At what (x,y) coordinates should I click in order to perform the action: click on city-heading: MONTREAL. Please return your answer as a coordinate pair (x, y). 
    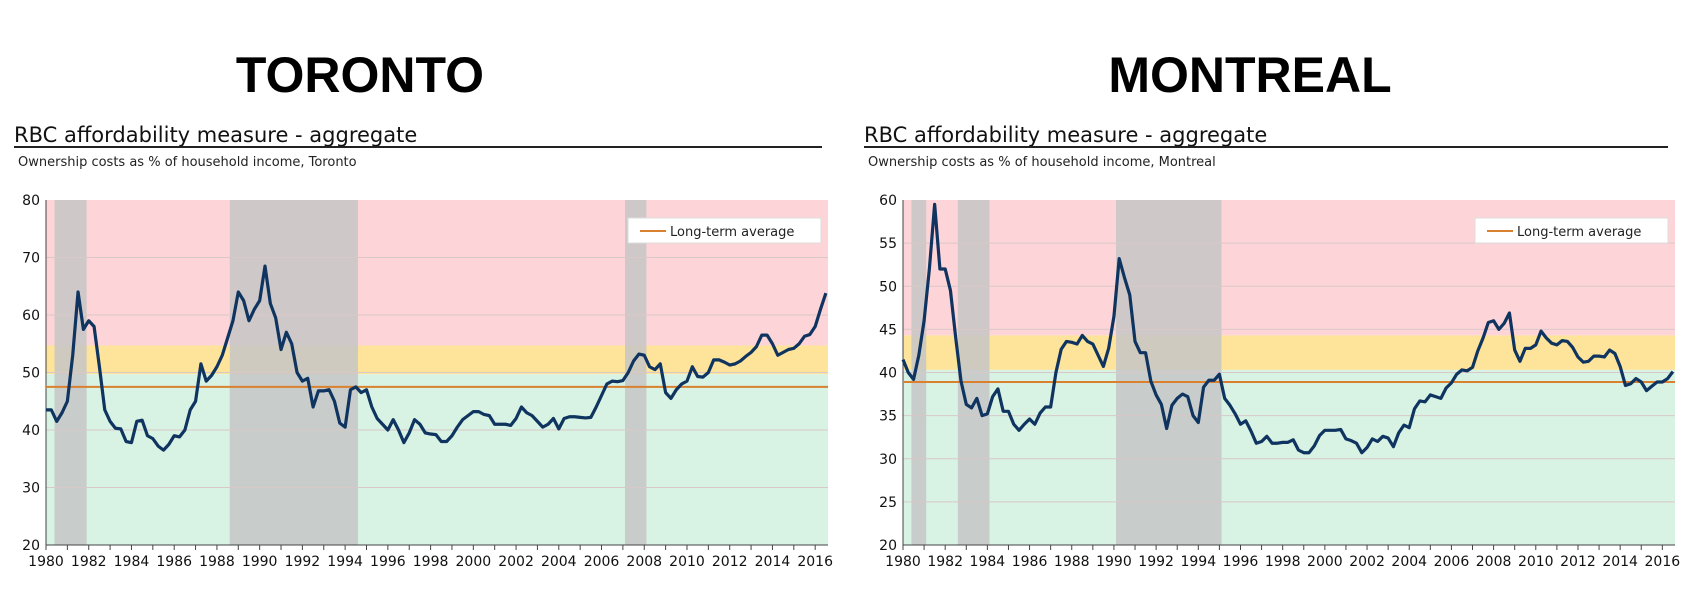
    Looking at the image, I should click on (1249, 75).